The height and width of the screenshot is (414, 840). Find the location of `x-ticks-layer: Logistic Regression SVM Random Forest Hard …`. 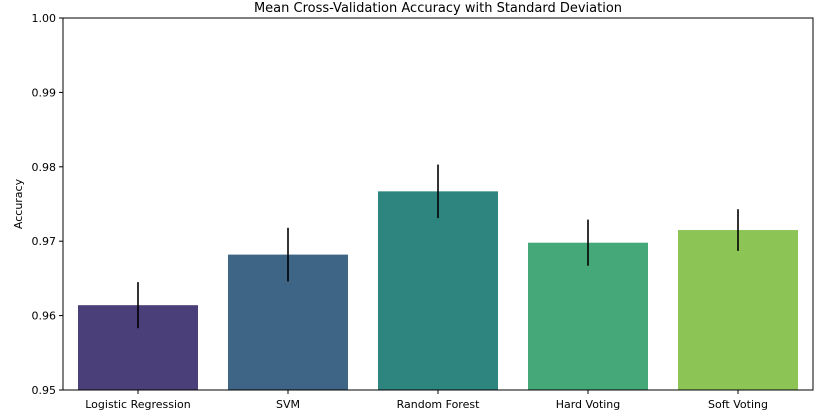

x-ticks-layer: Logistic Regression SVM Random Forest Hard … is located at coordinates (426, 400).